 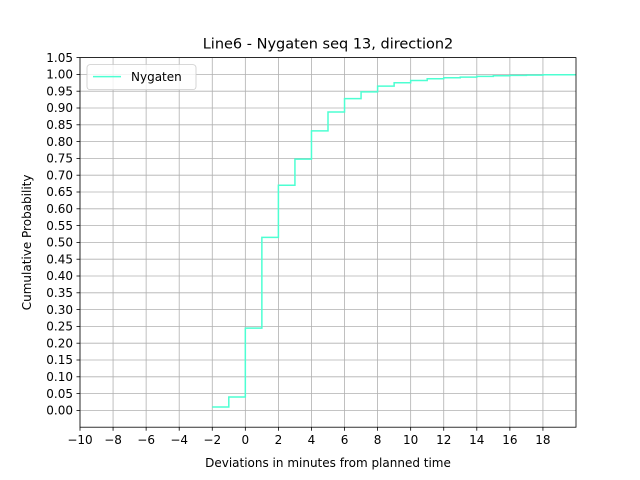 What do you see at coordinates (443, 440) in the screenshot?
I see `x-tick-label: 12` at bounding box center [443, 440].